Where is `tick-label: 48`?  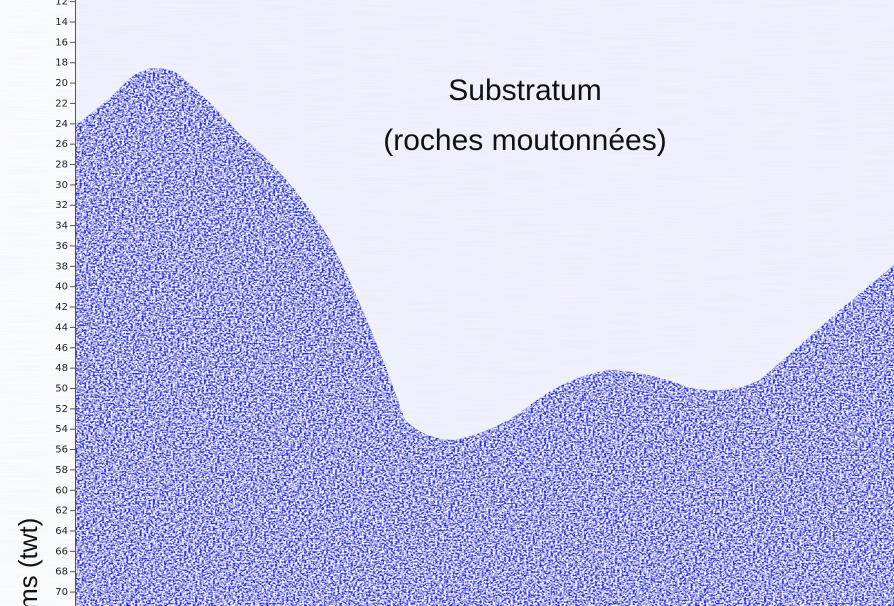
tick-label: 48 is located at coordinates (61, 368).